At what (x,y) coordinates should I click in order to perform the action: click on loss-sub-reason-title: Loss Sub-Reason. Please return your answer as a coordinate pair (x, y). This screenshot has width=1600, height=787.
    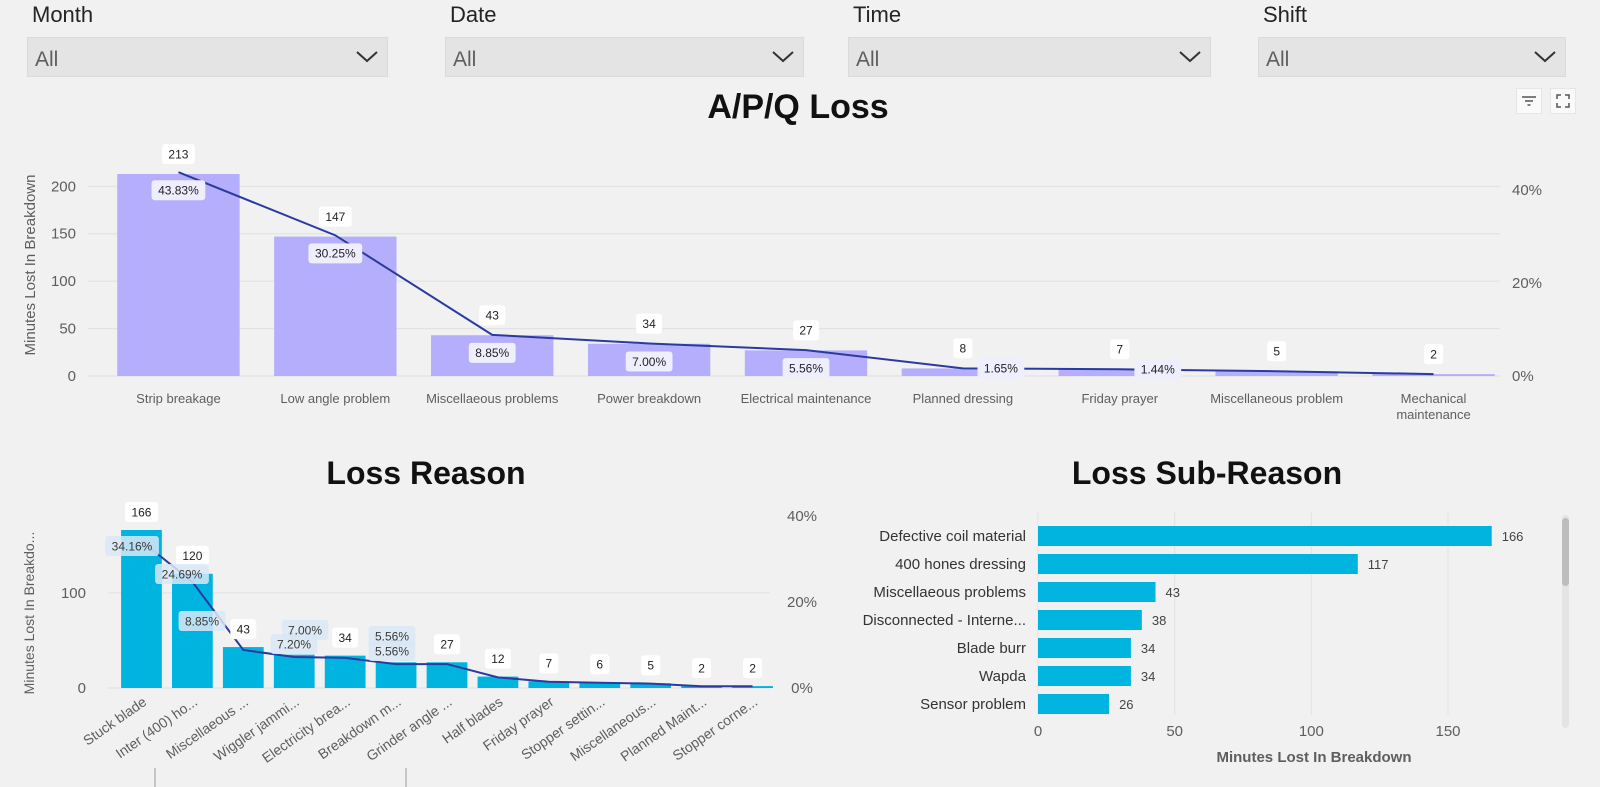
    Looking at the image, I should click on (1207, 473).